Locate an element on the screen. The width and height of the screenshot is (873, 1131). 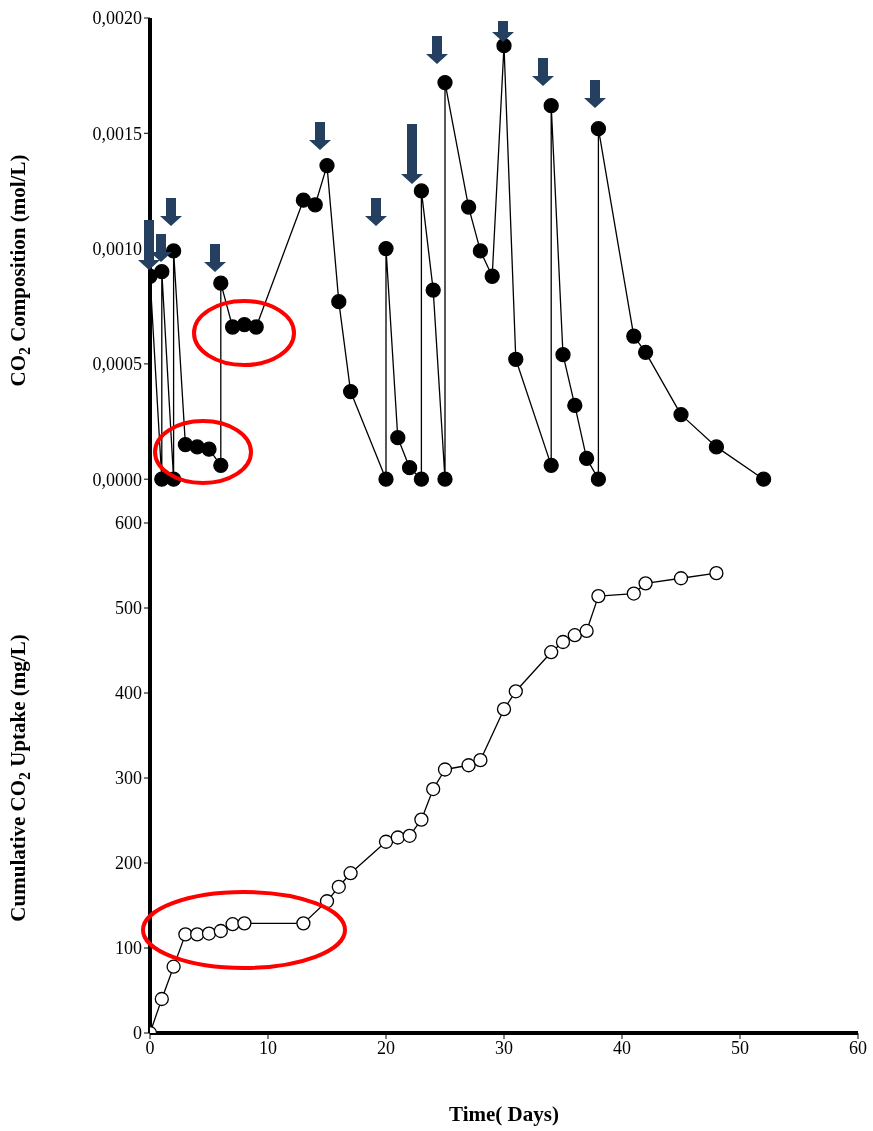
x-axis-title: Time( Days) is located at coordinates (504, 1114).